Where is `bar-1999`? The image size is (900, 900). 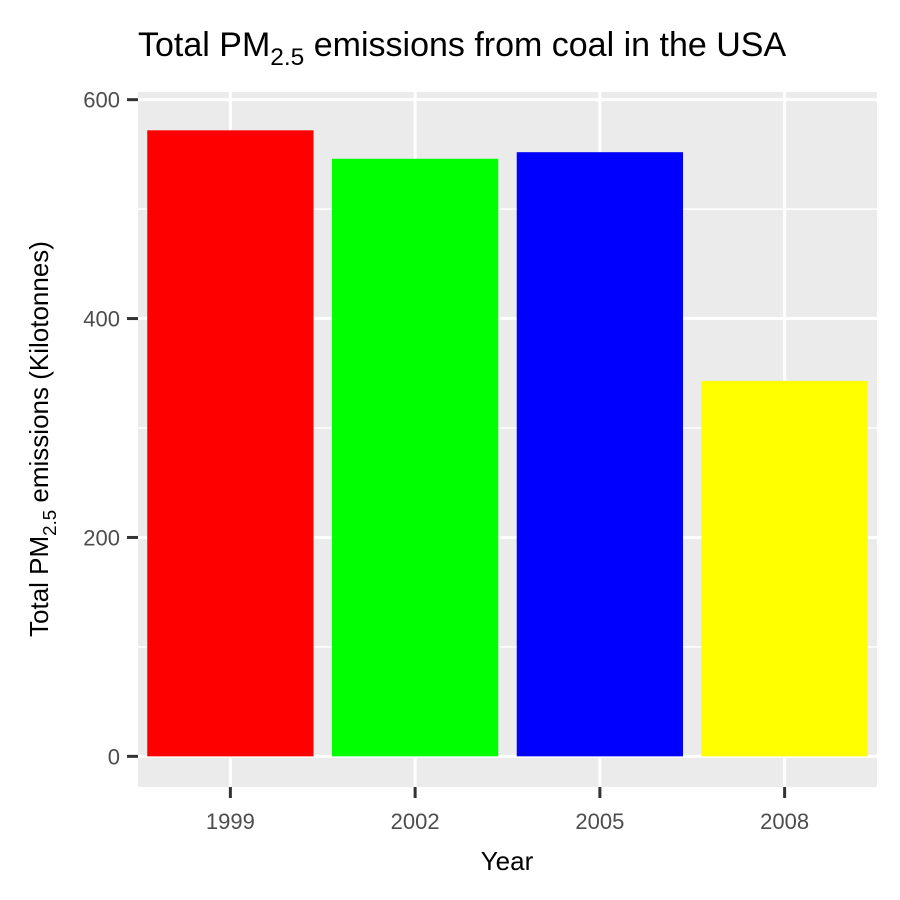 bar-1999 is located at coordinates (230, 443).